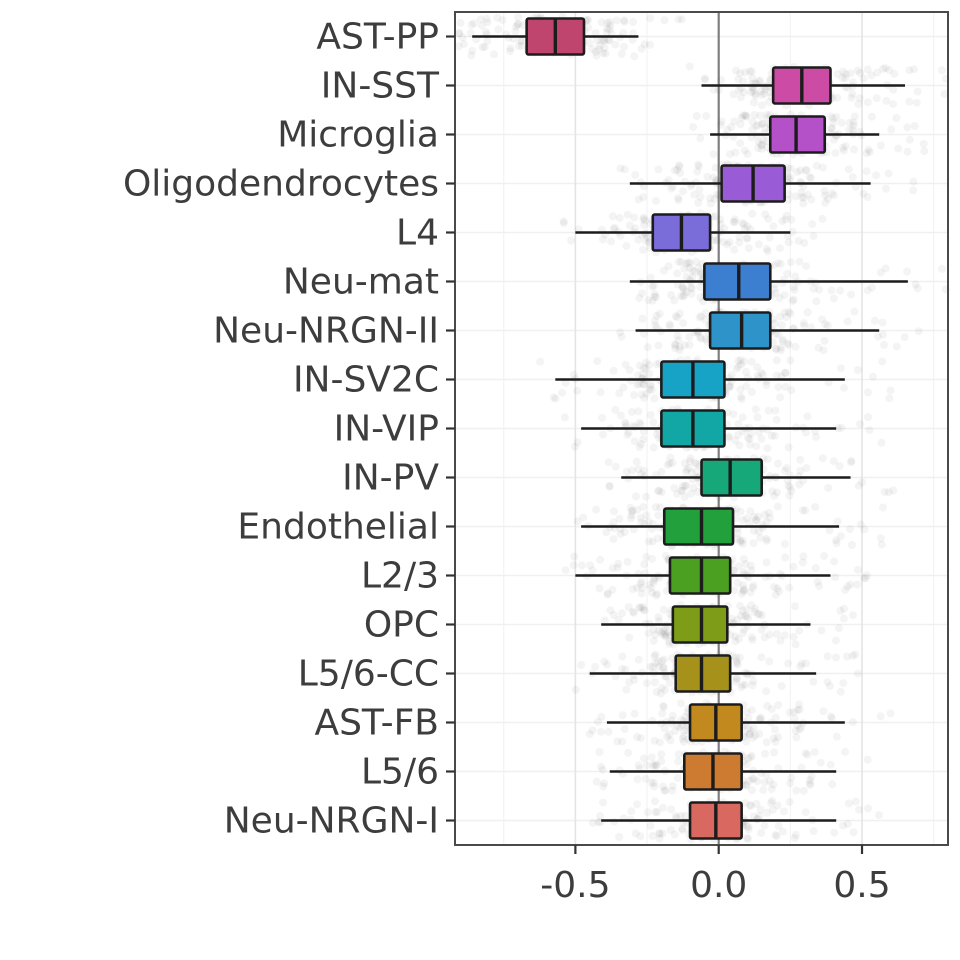 This screenshot has width=960, height=960. What do you see at coordinates (380, 86) in the screenshot?
I see `y-category-label: IN-SST` at bounding box center [380, 86].